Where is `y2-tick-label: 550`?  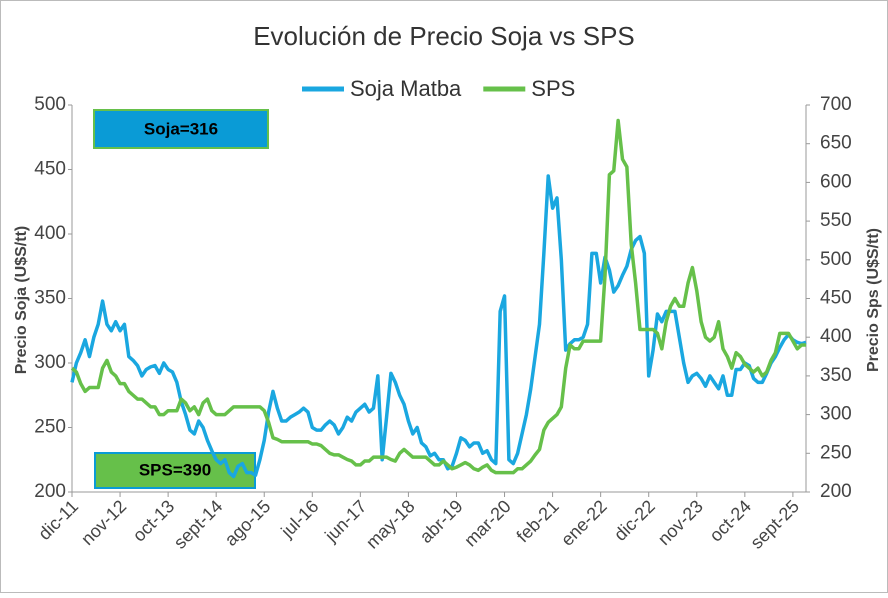 y2-tick-label: 550 is located at coordinates (836, 220).